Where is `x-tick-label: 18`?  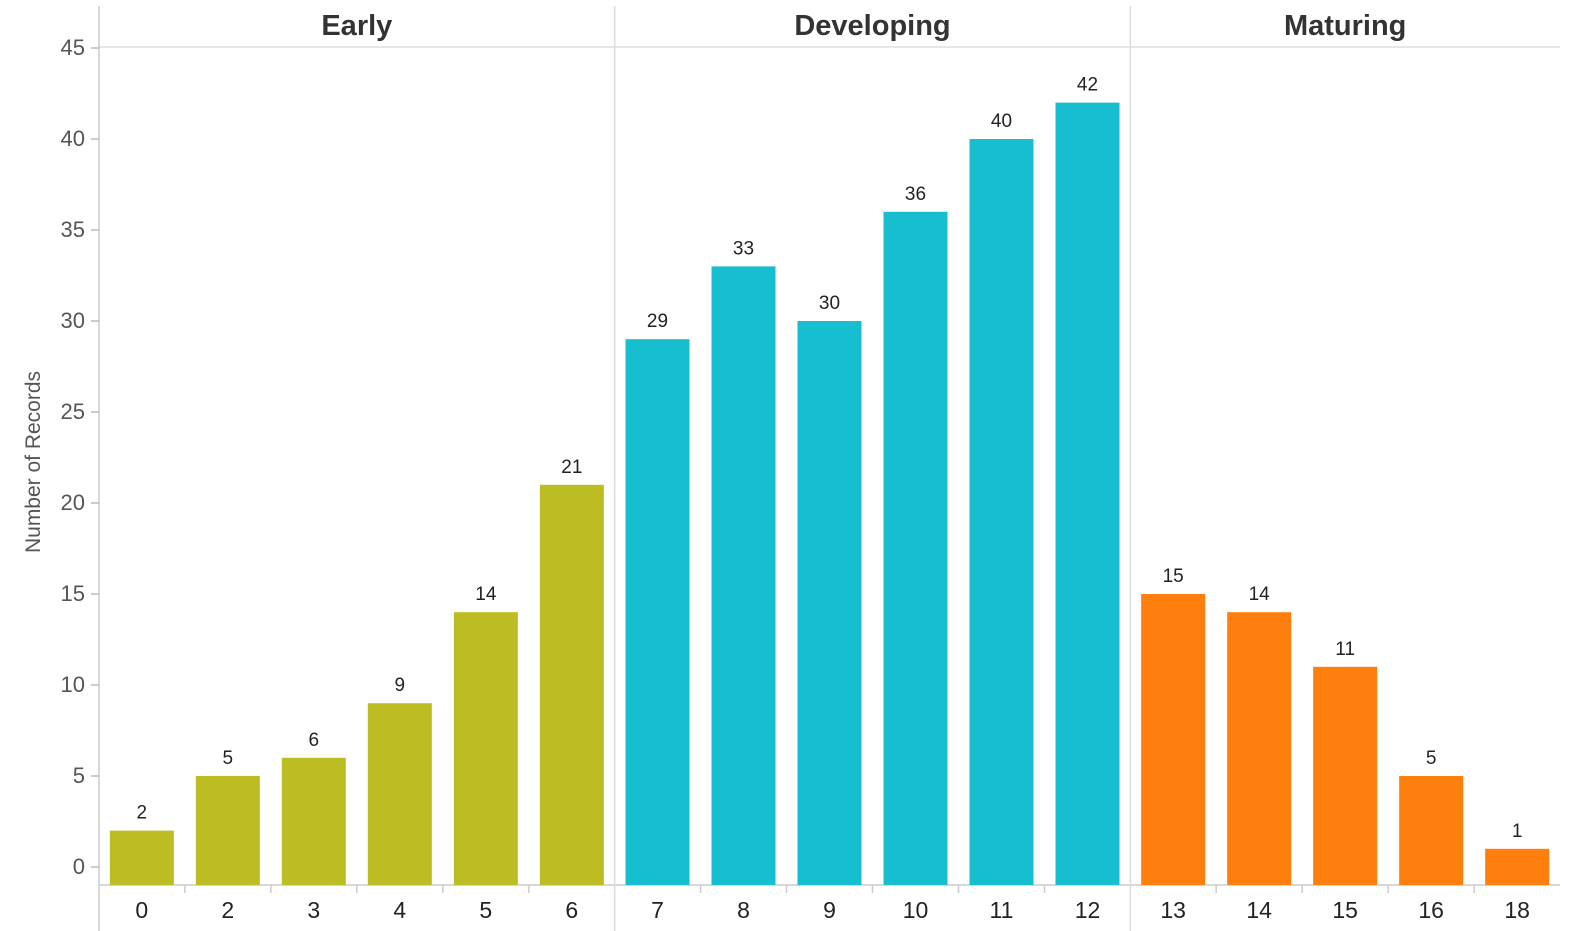
x-tick-label: 18 is located at coordinates (1517, 910).